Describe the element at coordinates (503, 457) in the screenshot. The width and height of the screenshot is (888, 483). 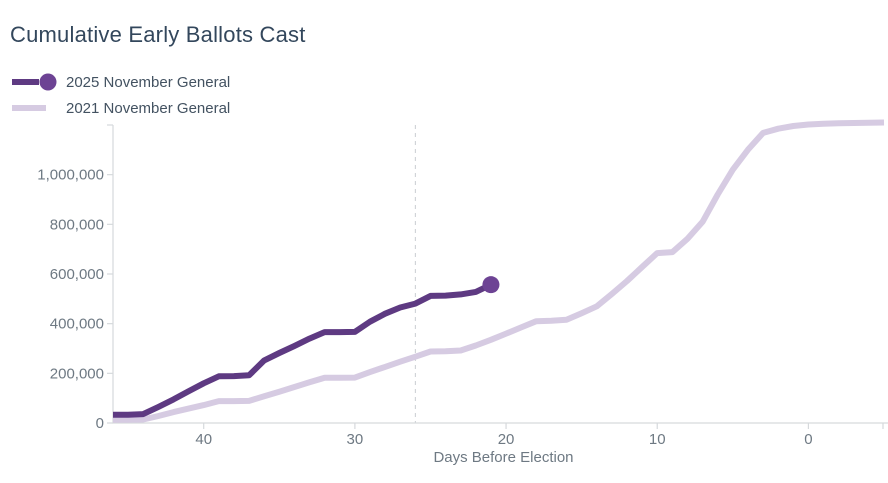
I see `x-axis-title: Days Before Election` at that location.